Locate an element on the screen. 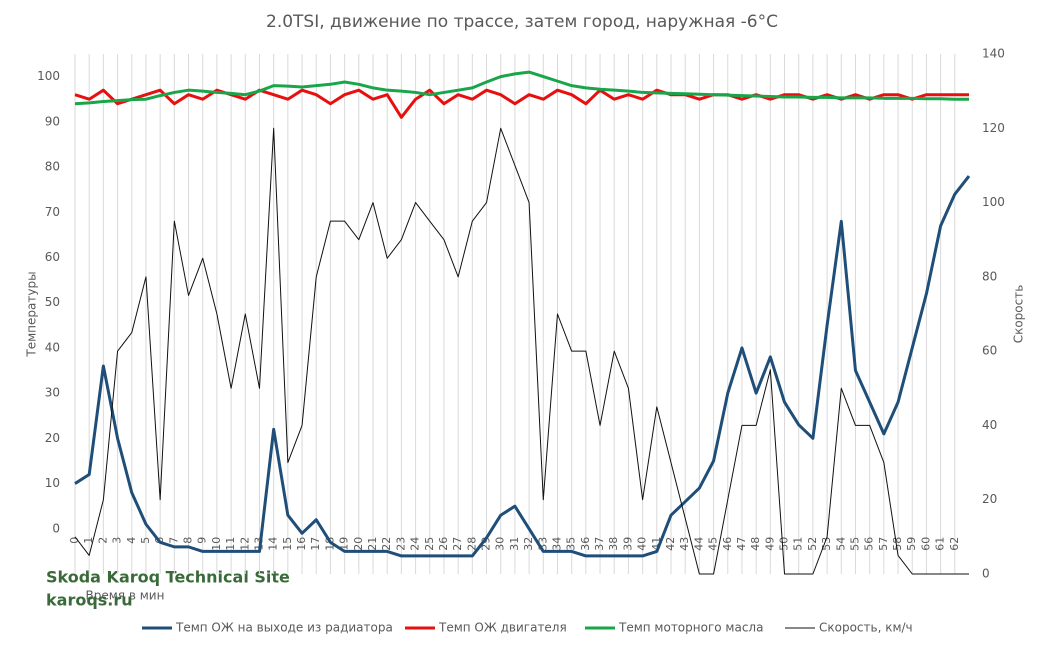 The height and width of the screenshot is (648, 1044). legend-label: Скорость, км/ч is located at coordinates (866, 628).